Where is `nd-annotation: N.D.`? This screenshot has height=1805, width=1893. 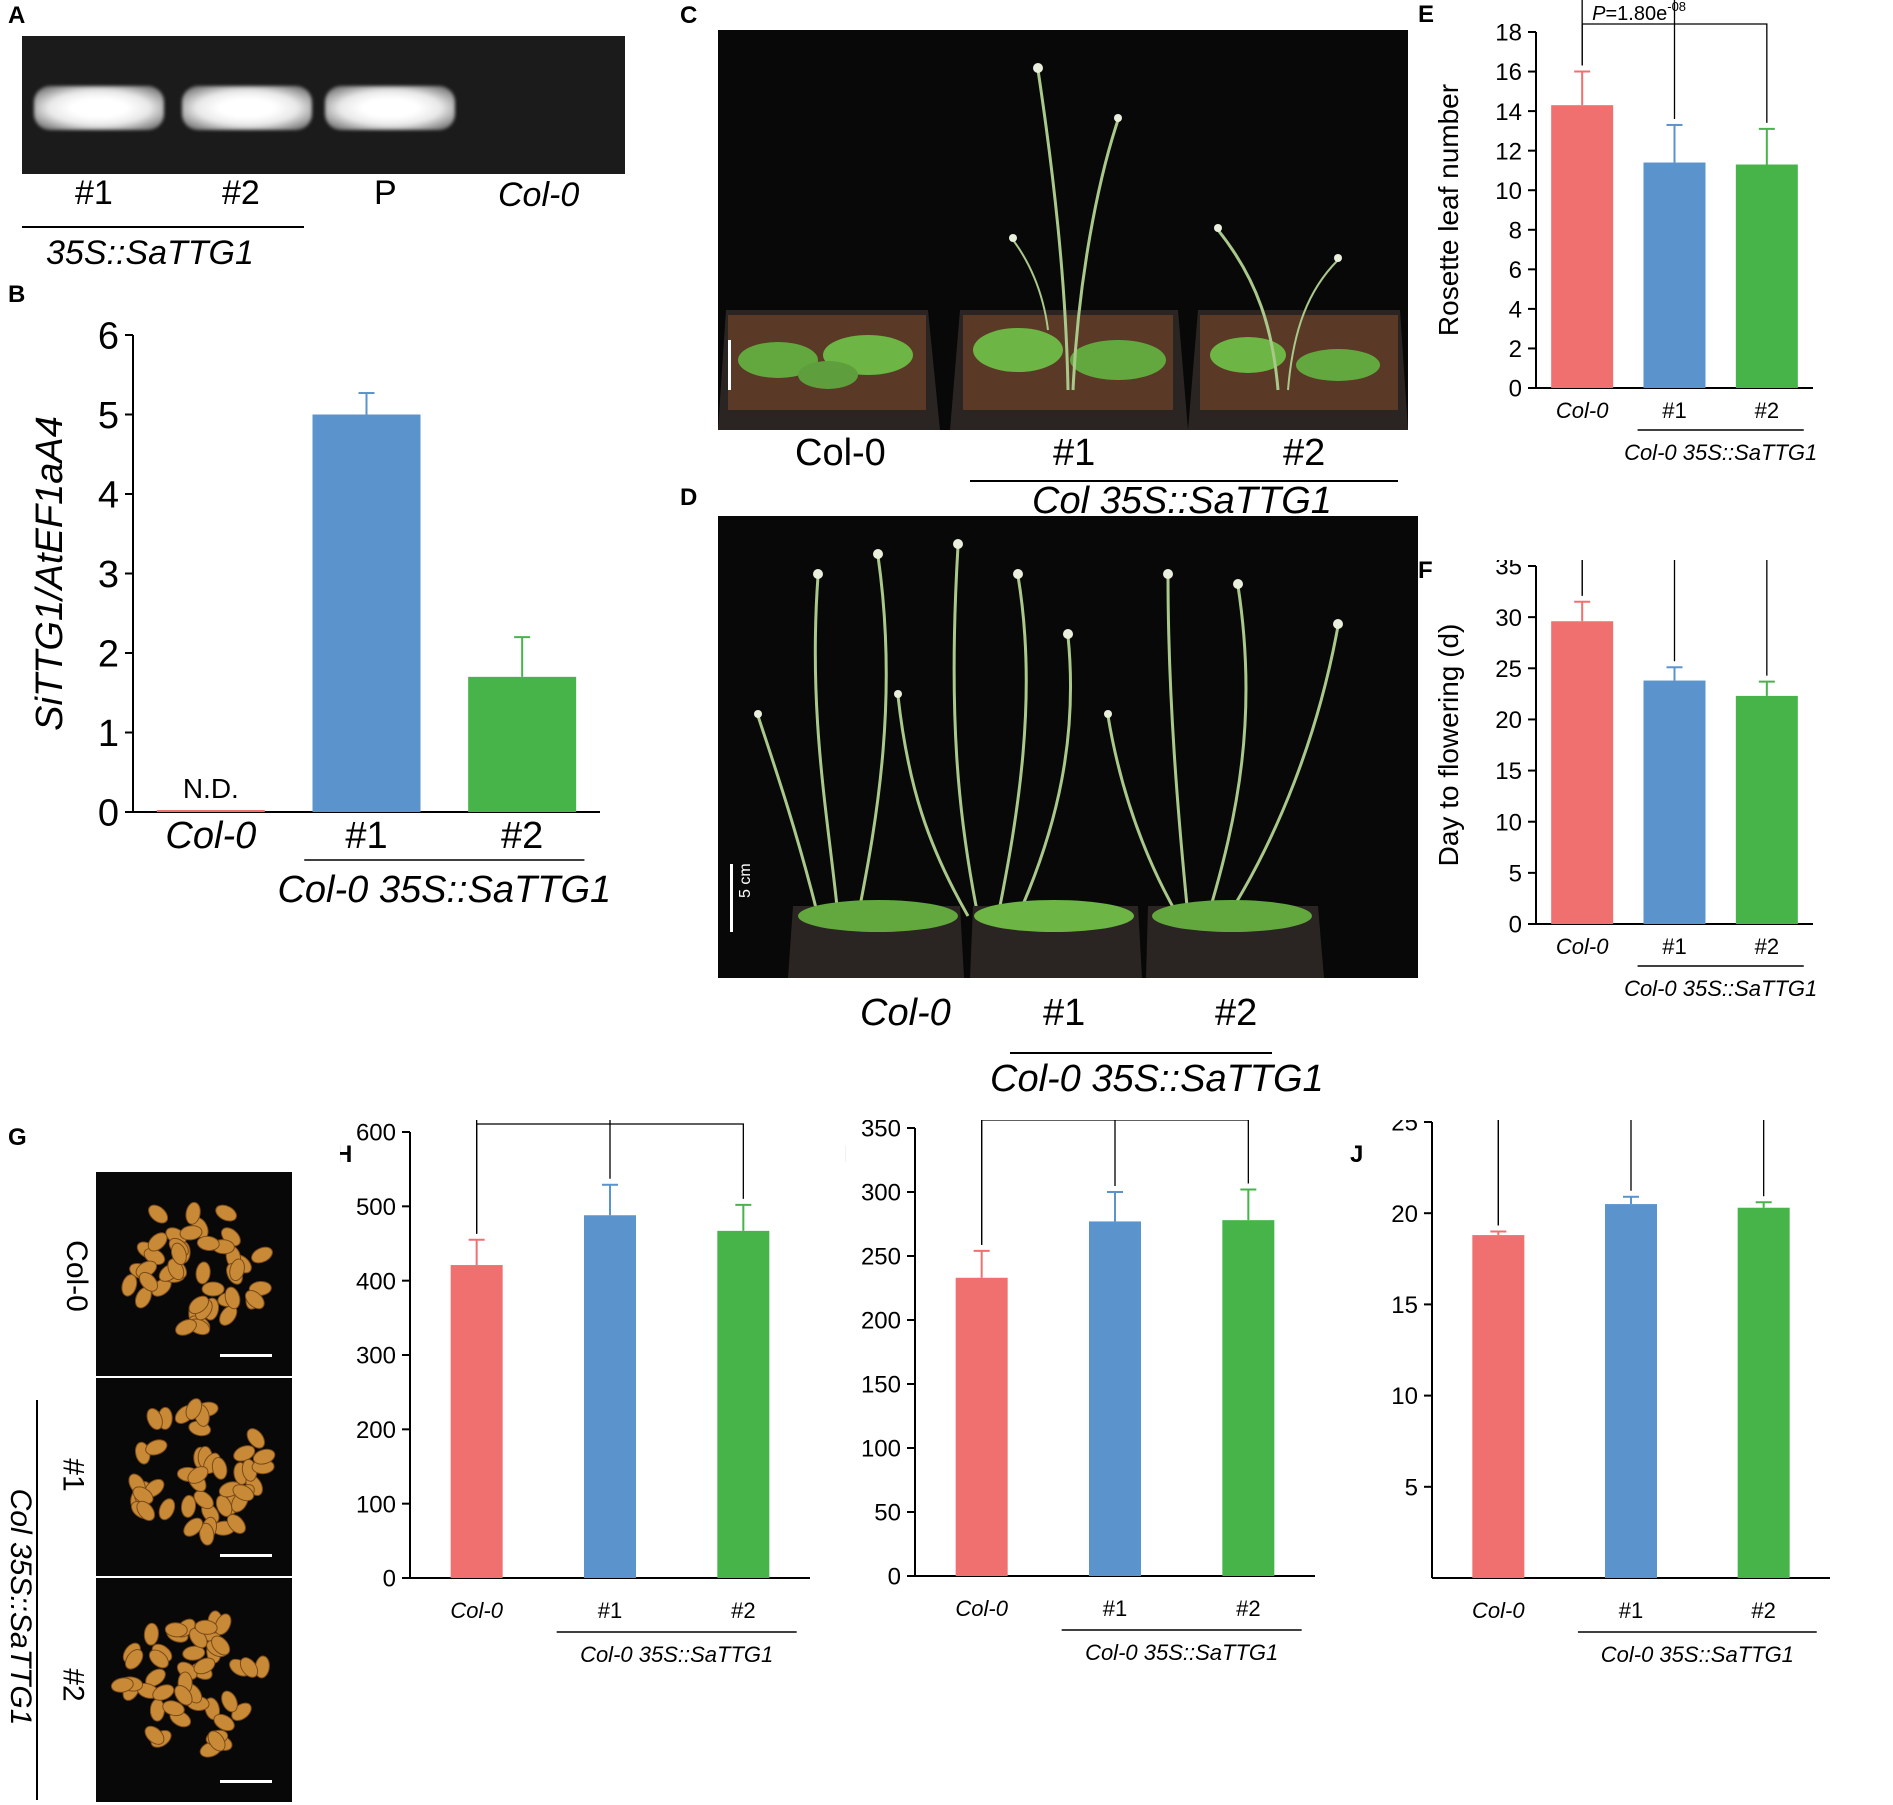 nd-annotation: N.D. is located at coordinates (211, 788).